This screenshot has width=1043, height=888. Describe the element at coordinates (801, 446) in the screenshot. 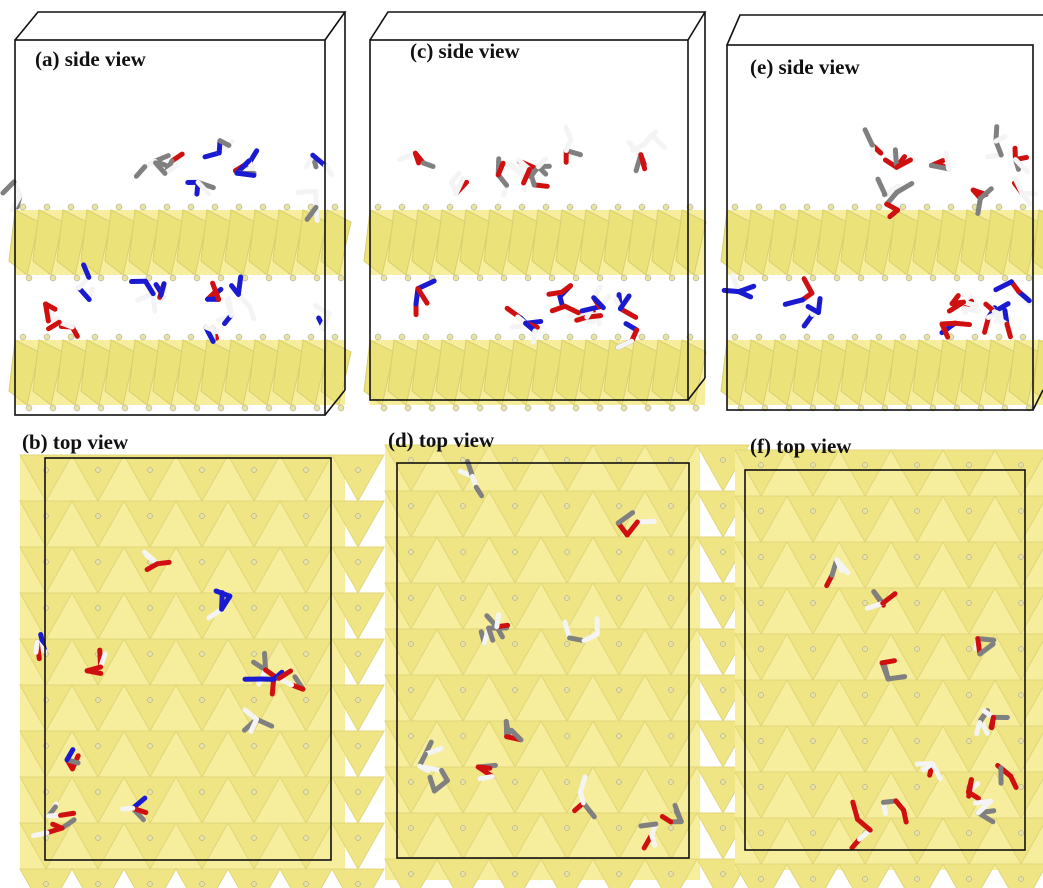

I see `panel-label: (f) top view` at that location.